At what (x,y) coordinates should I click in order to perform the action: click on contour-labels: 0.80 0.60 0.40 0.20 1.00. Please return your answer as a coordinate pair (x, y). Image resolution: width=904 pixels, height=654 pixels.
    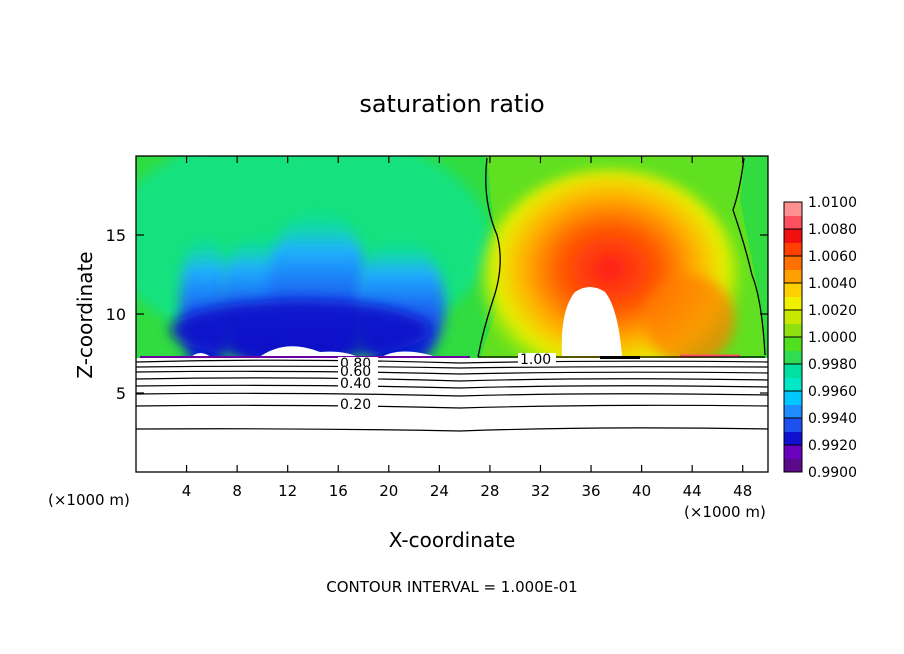
    Looking at the image, I should click on (447, 382).